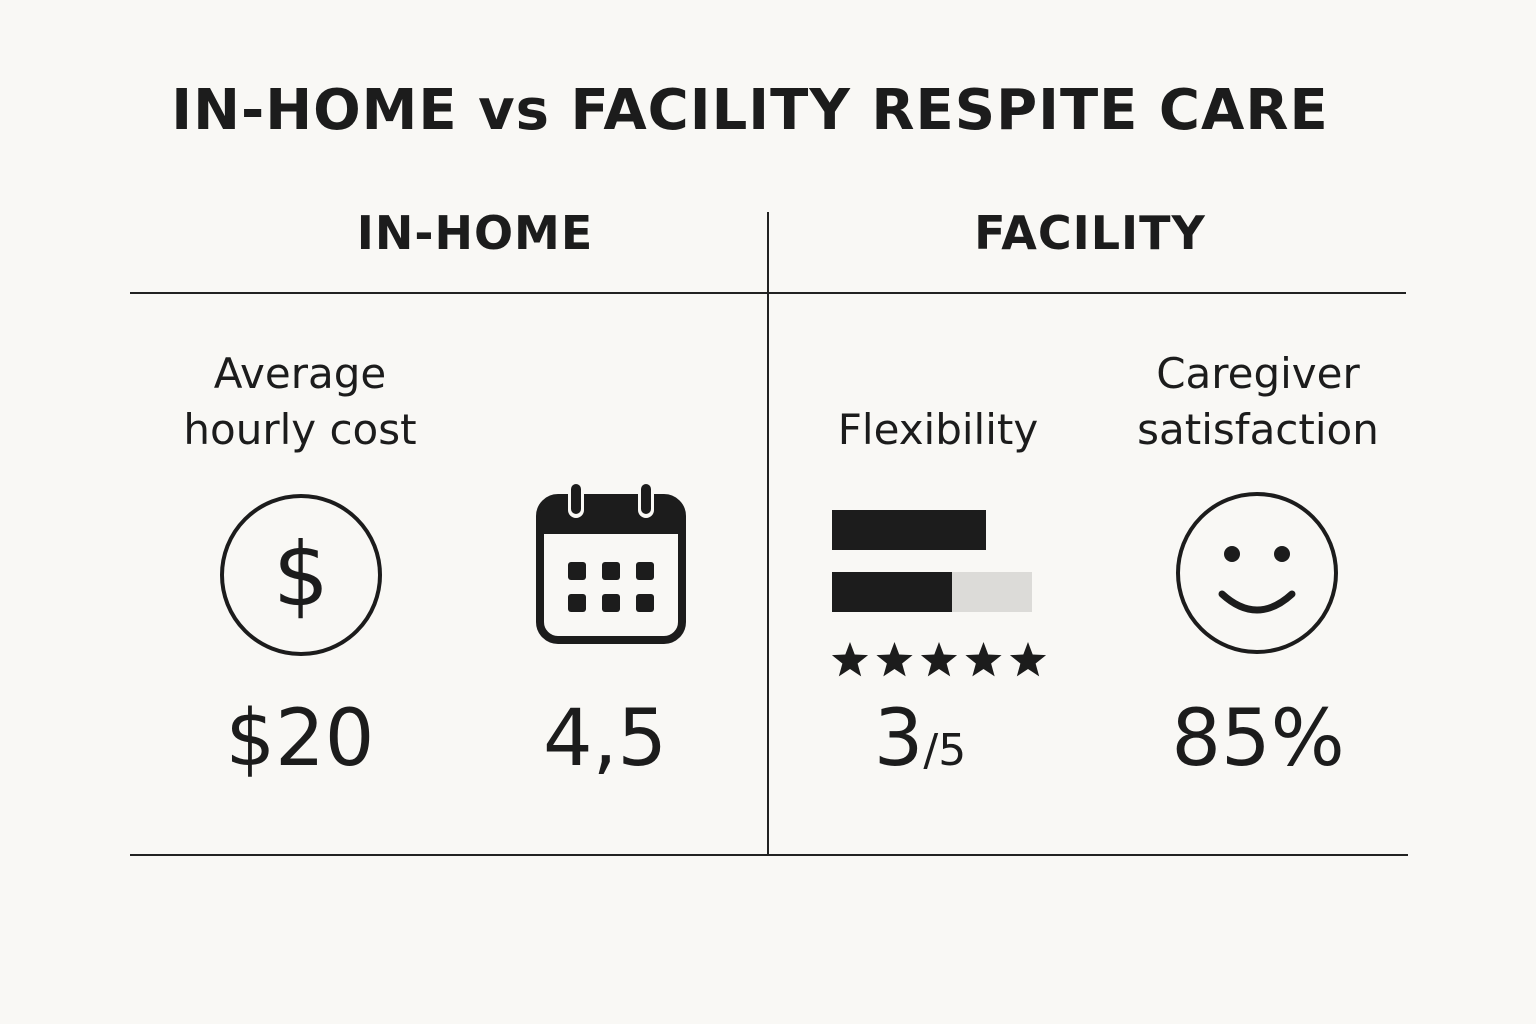 The image size is (1536, 1024). What do you see at coordinates (1258, 402) in the screenshot?
I see `satisfaction-label: Caregiver satisfaction` at bounding box center [1258, 402].